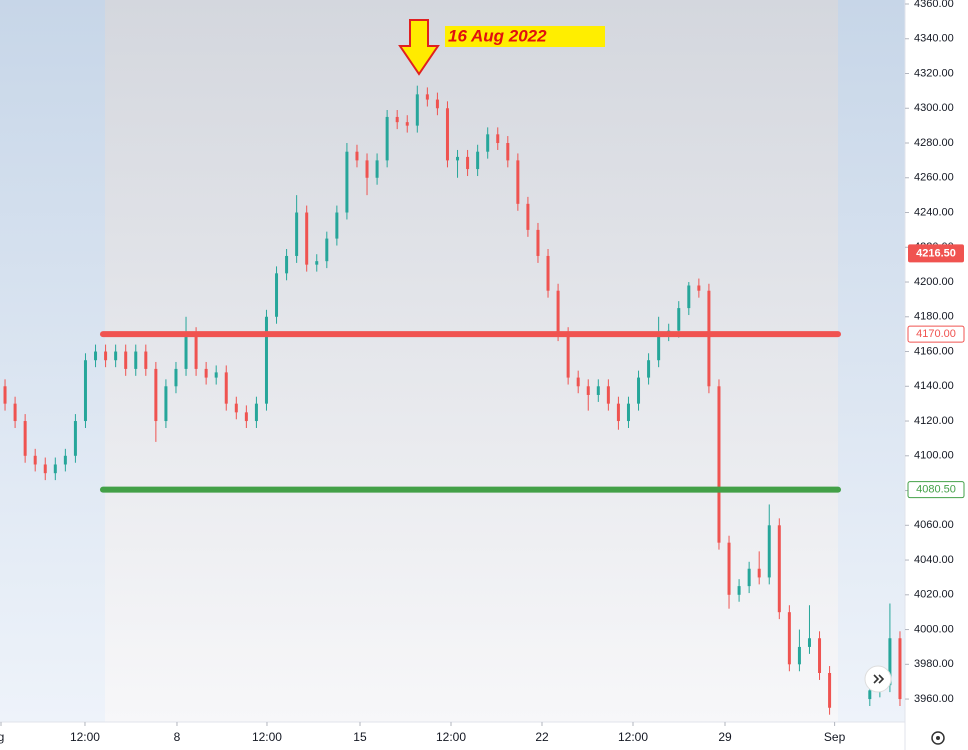  Describe the element at coordinates (360, 737) in the screenshot. I see `x-tick-label: 15` at that location.